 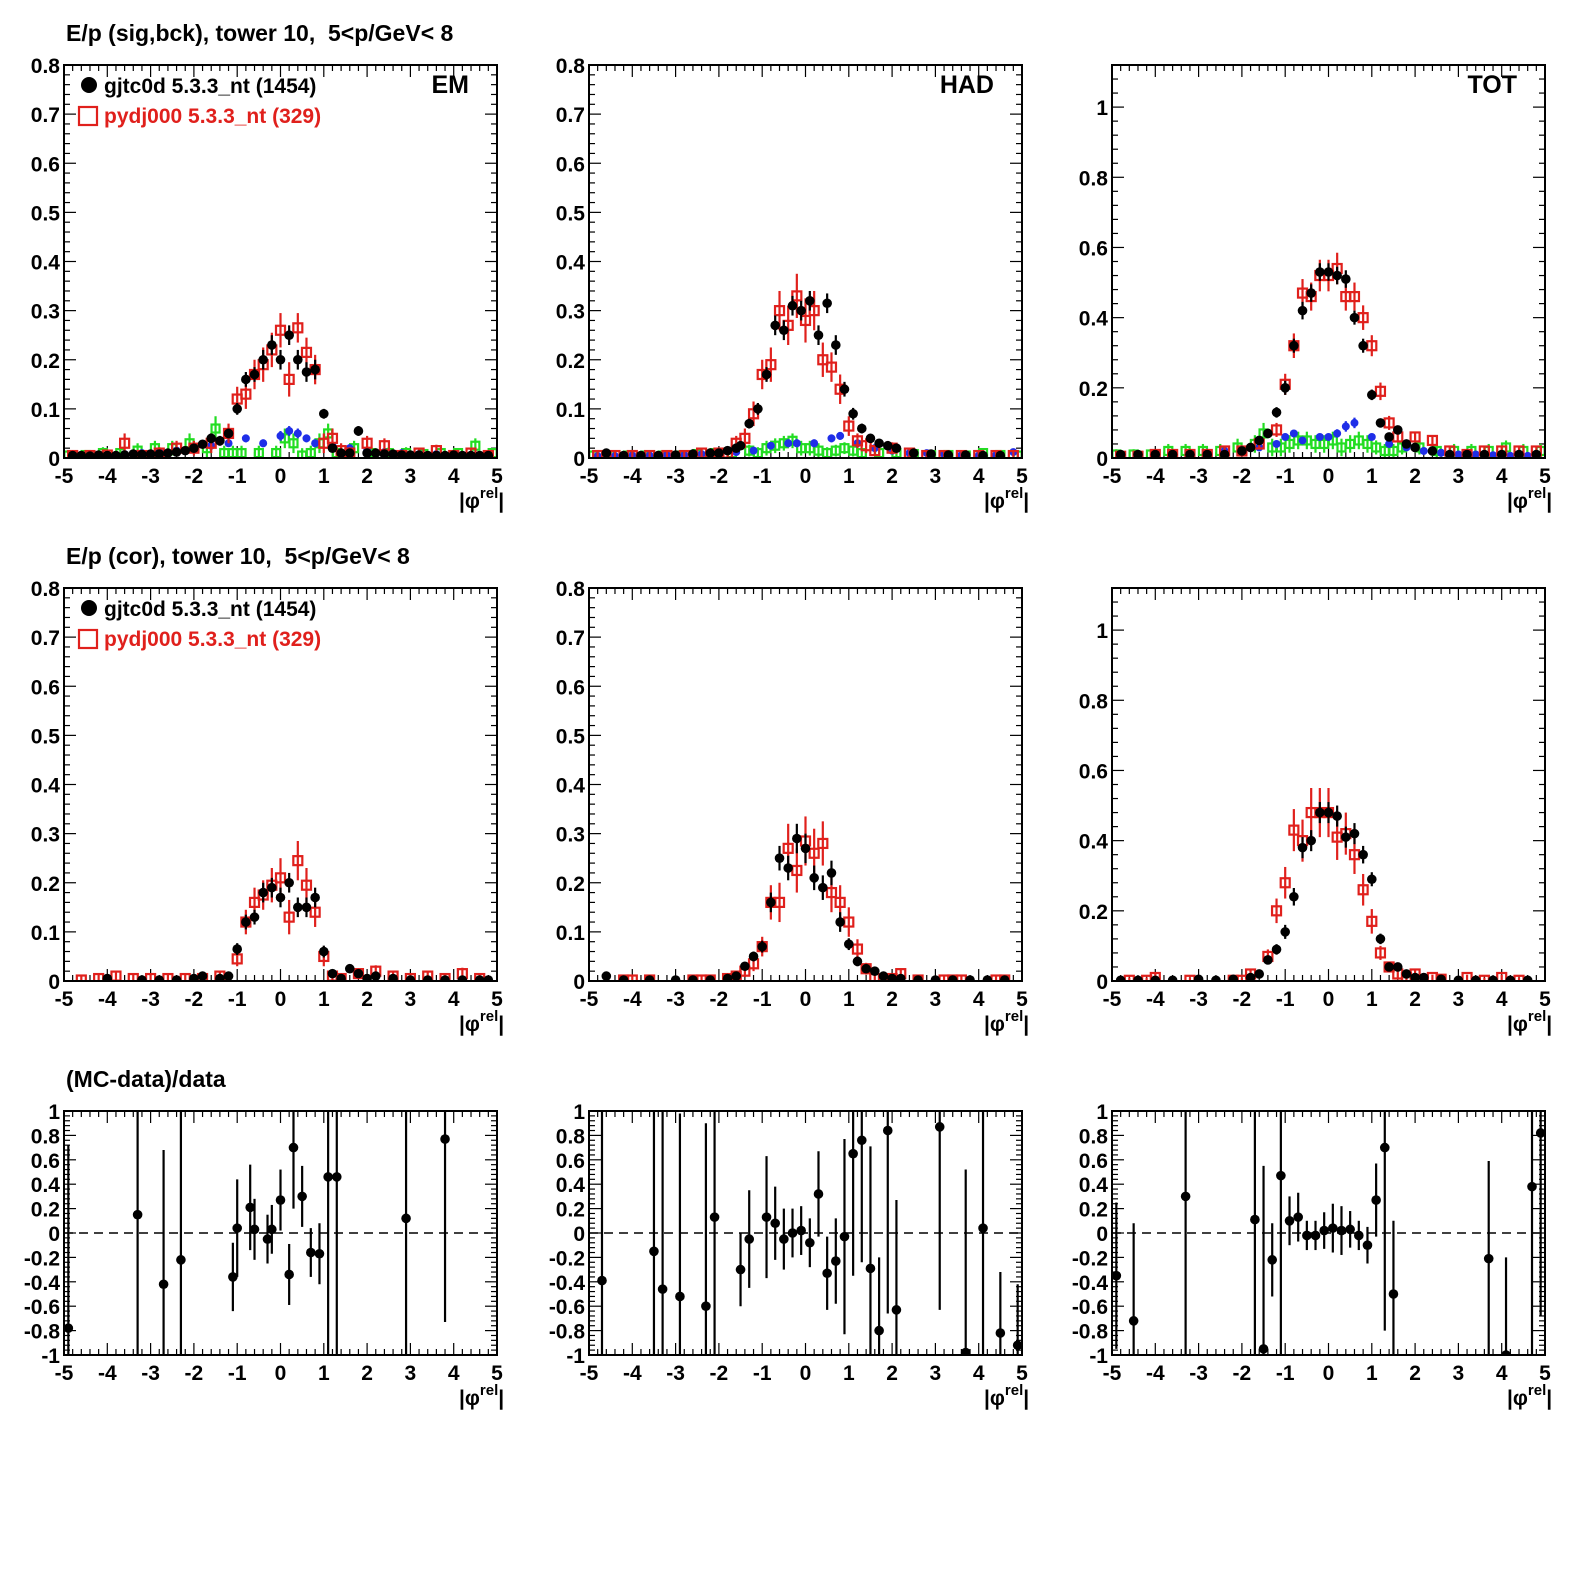 What do you see at coordinates (632, 999) in the screenshot?
I see `x-tick-label: -4` at bounding box center [632, 999].